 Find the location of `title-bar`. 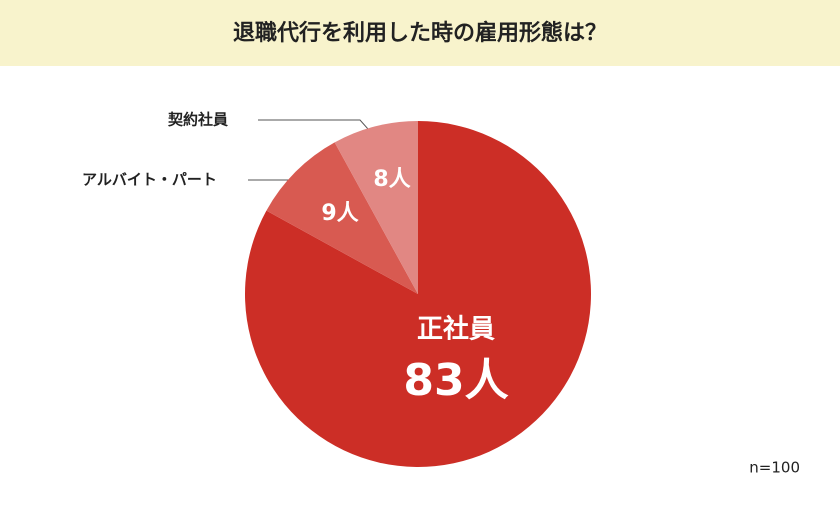

title-bar is located at coordinates (420, 33).